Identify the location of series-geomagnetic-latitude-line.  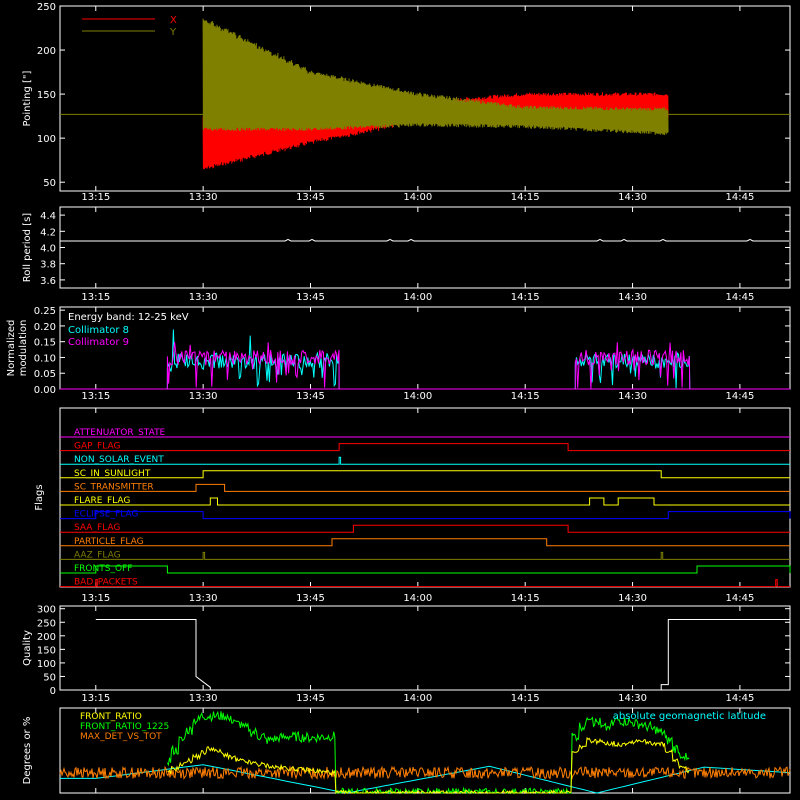
(425, 779).